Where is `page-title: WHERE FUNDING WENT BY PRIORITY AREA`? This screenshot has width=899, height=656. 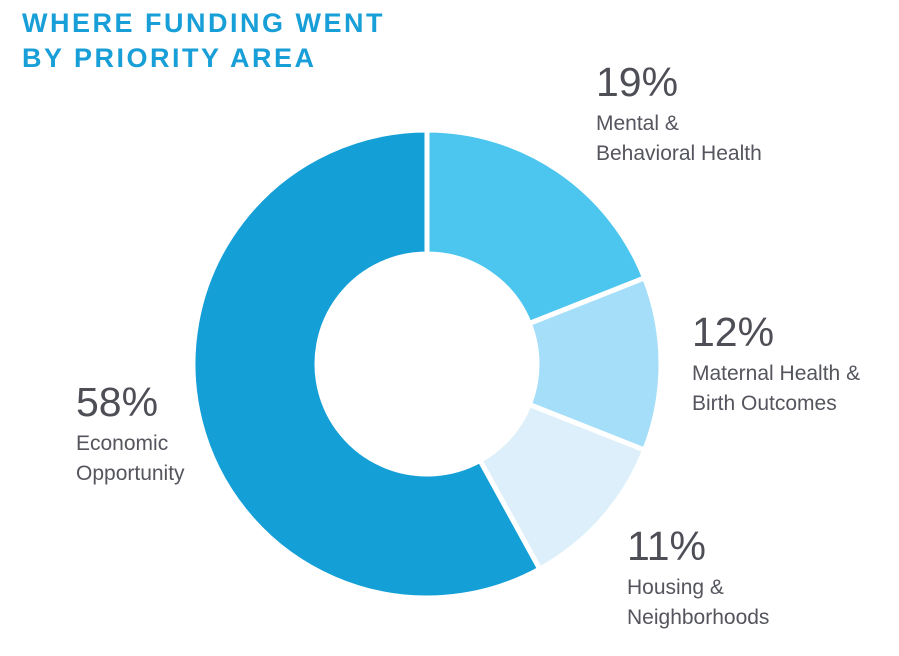 page-title: WHERE FUNDING WENT BY PRIORITY AREA is located at coordinates (203, 41).